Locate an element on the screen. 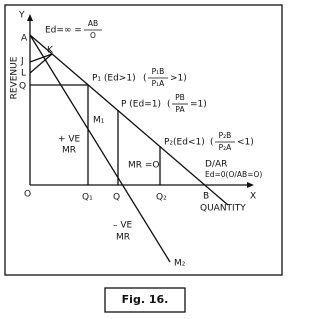  annotation: P (Ed=1) is located at coordinates (141, 105).